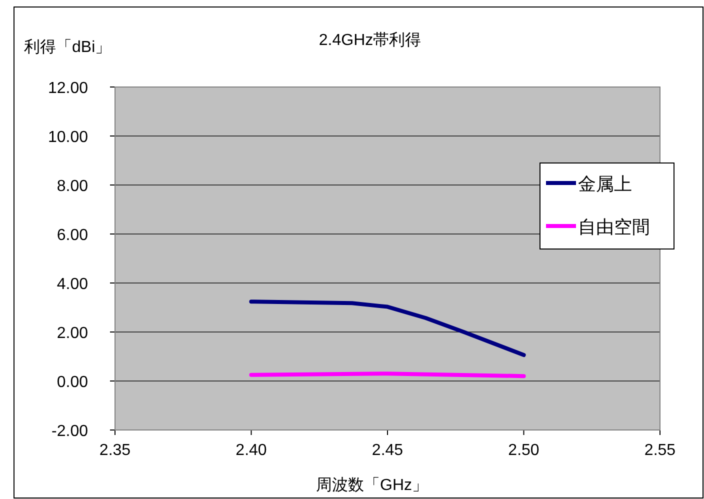 The height and width of the screenshot is (499, 704). I want to click on y-tick-label: 12.00, so click(68, 88).